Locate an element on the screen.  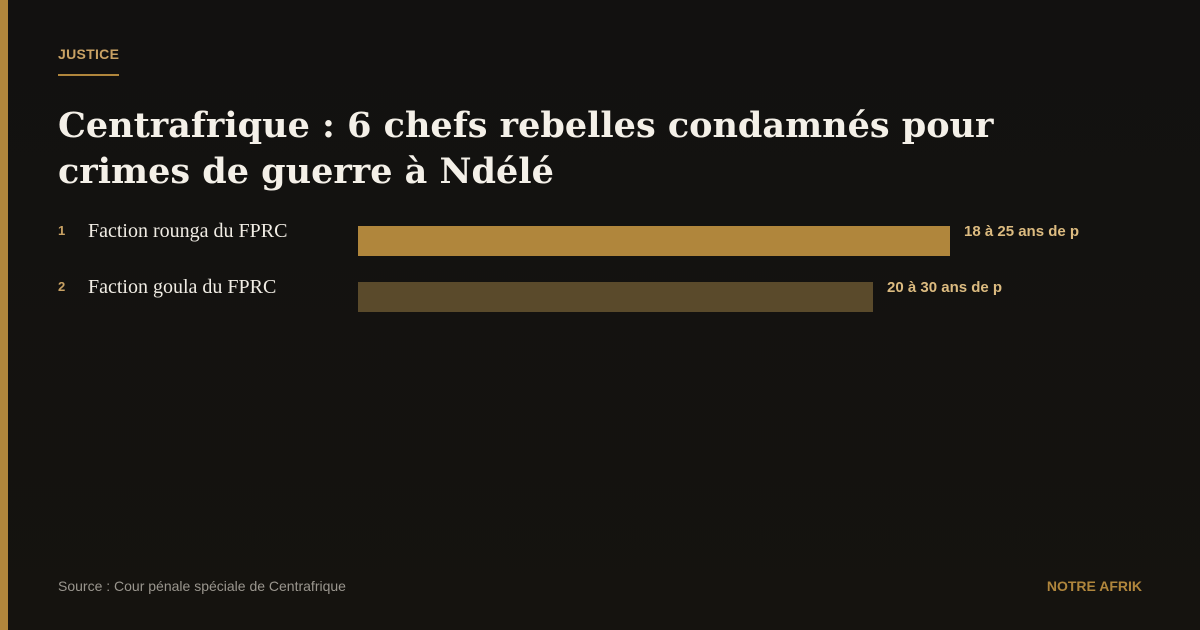
brand: NOTRE AFRIK is located at coordinates (1094, 586).